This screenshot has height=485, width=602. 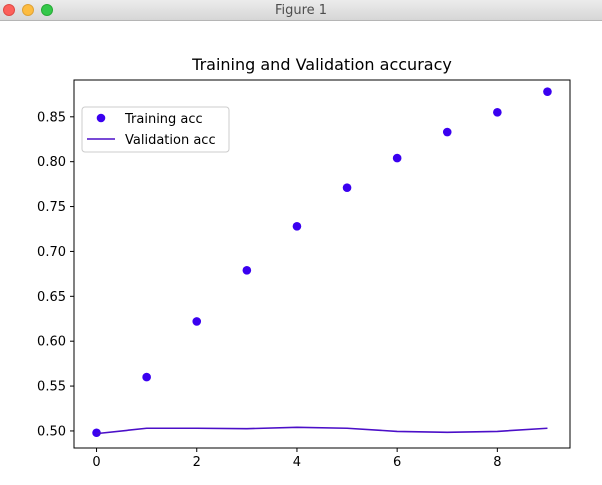 What do you see at coordinates (163, 119) in the screenshot?
I see `legend-label-training: Training acc` at bounding box center [163, 119].